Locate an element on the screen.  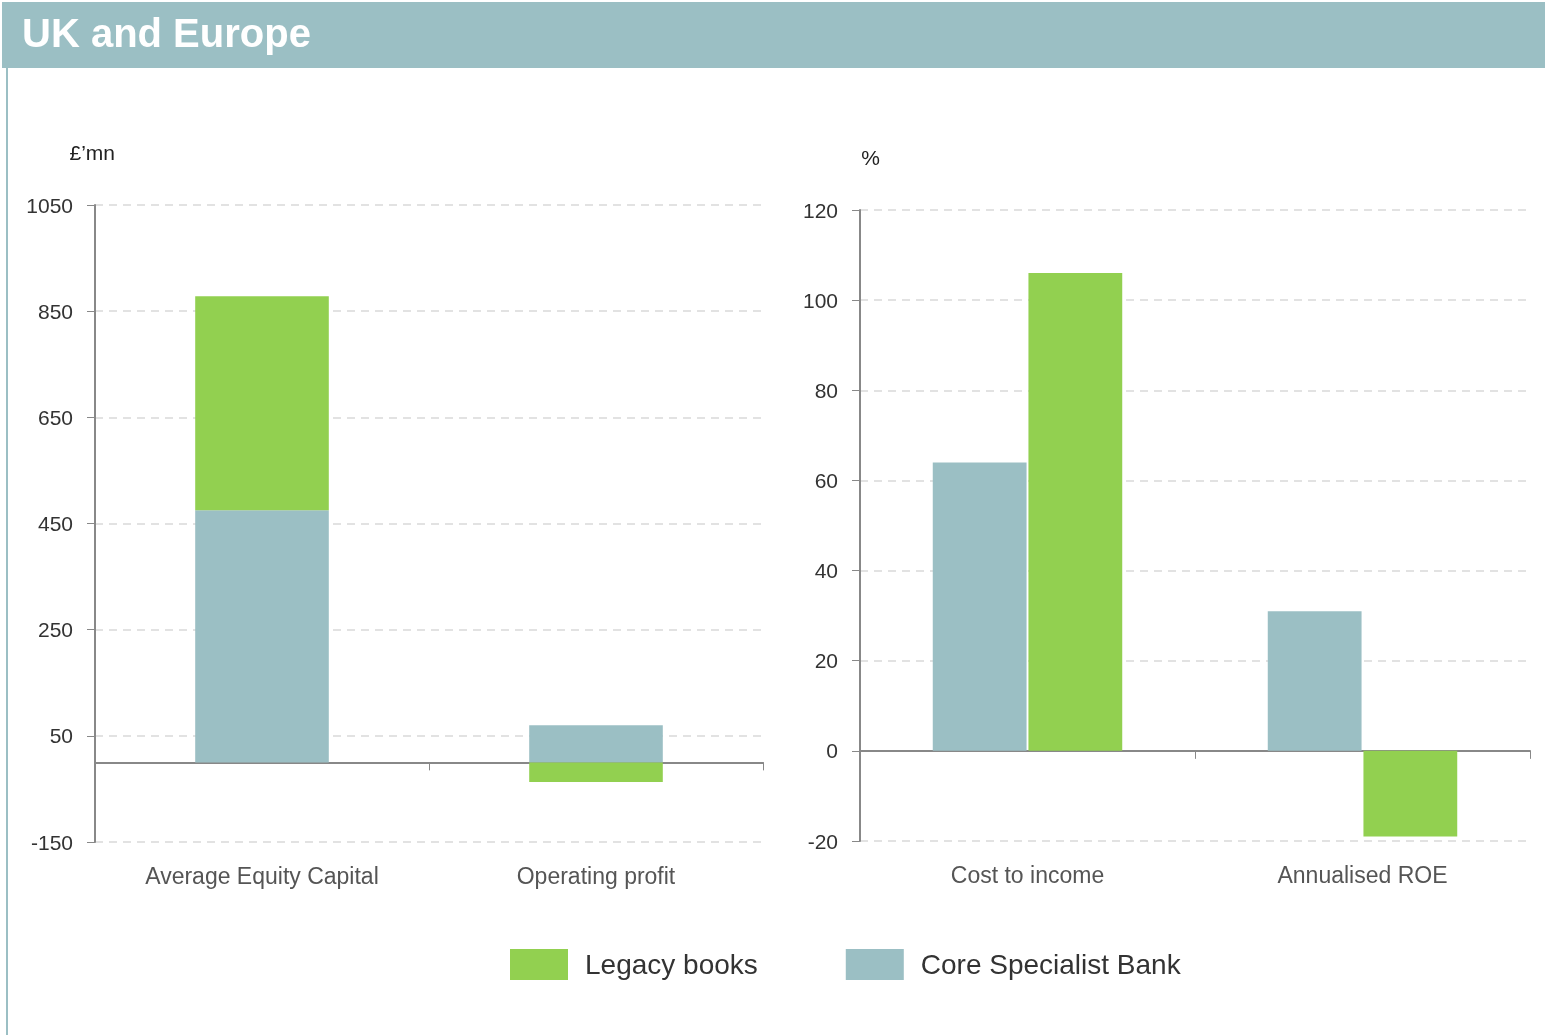
x-tick-label: Average Equity Capital is located at coordinates (262, 875).